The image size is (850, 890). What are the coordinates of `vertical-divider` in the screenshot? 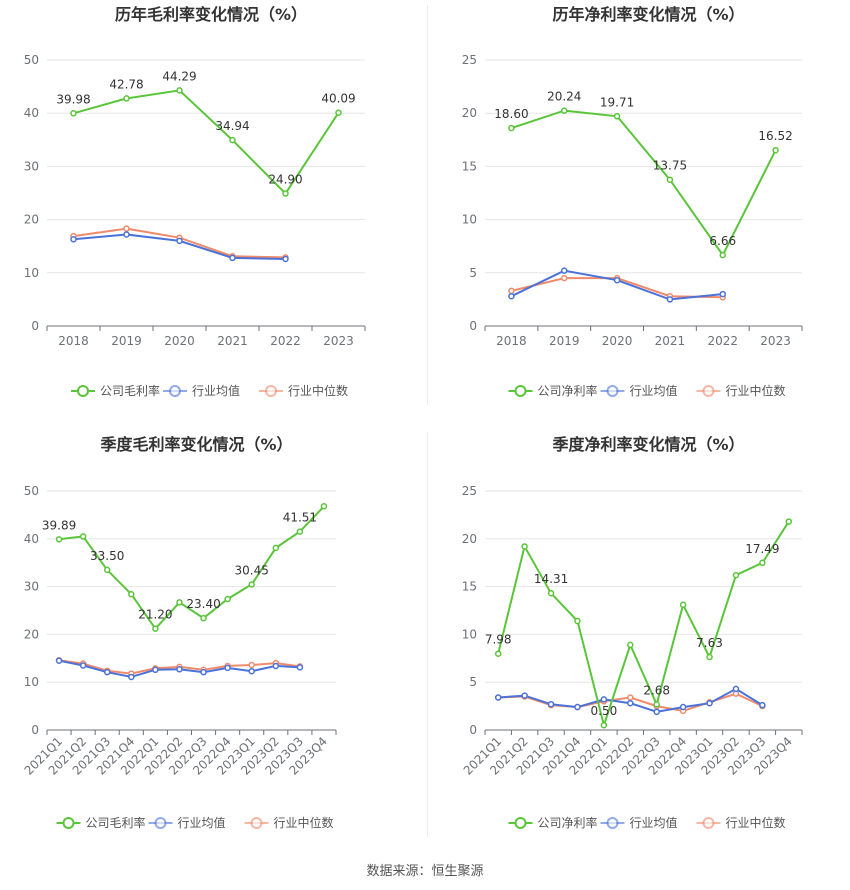 It's located at (427, 634).